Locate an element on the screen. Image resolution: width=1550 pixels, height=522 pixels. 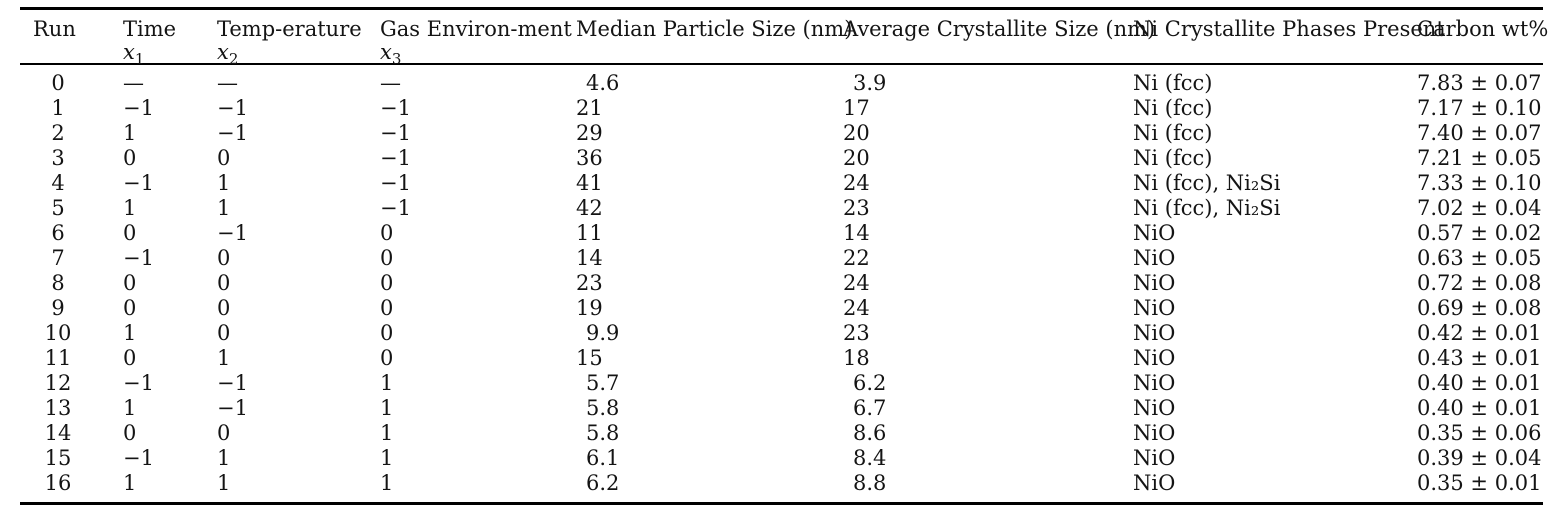
median-particle-size-value: 6.2 is located at coordinates (603, 483).